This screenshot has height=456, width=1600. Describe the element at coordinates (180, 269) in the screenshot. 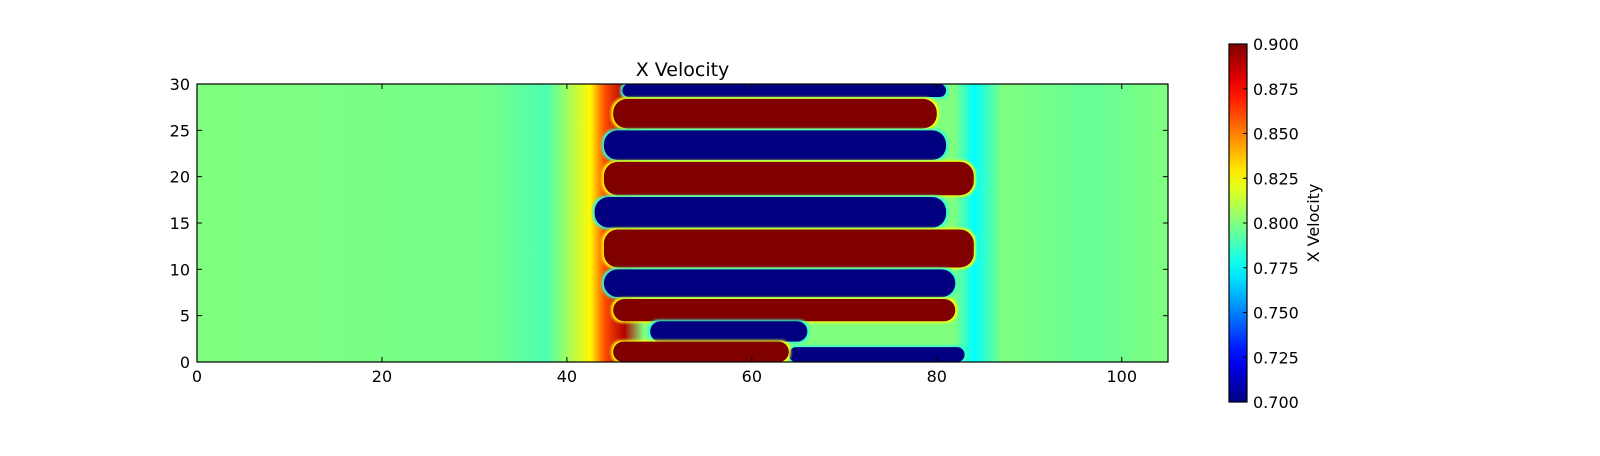

I see `y-tick-label: 10` at that location.